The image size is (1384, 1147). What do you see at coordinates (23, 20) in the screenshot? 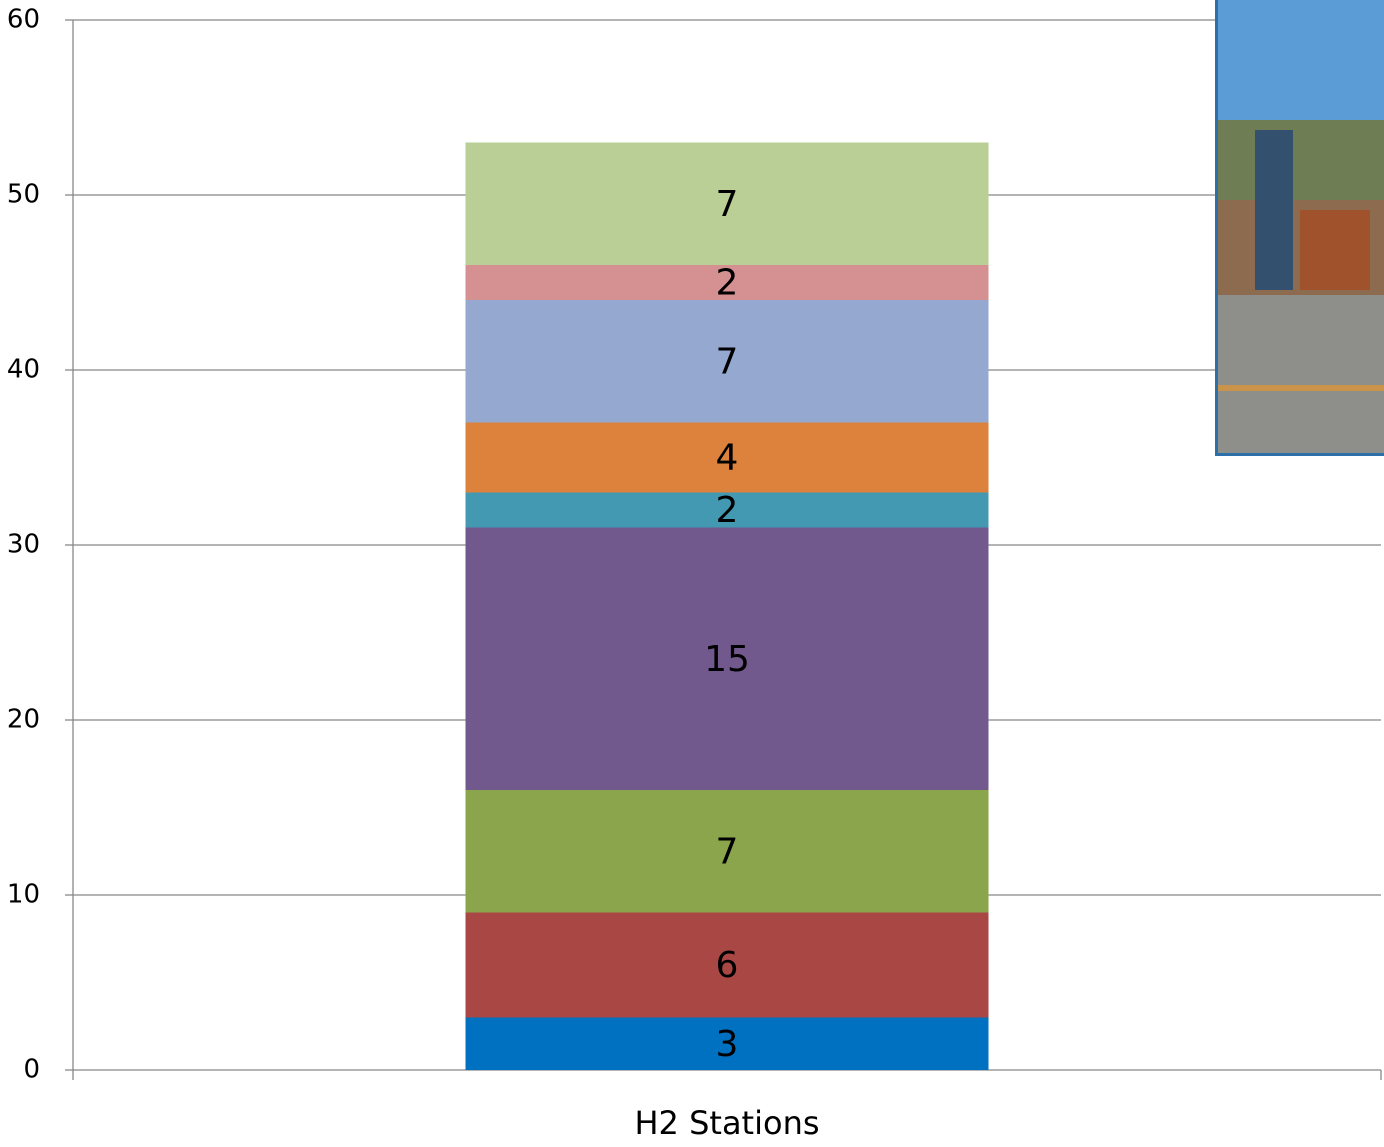
I see `y-tick-label: 60` at bounding box center [23, 20].